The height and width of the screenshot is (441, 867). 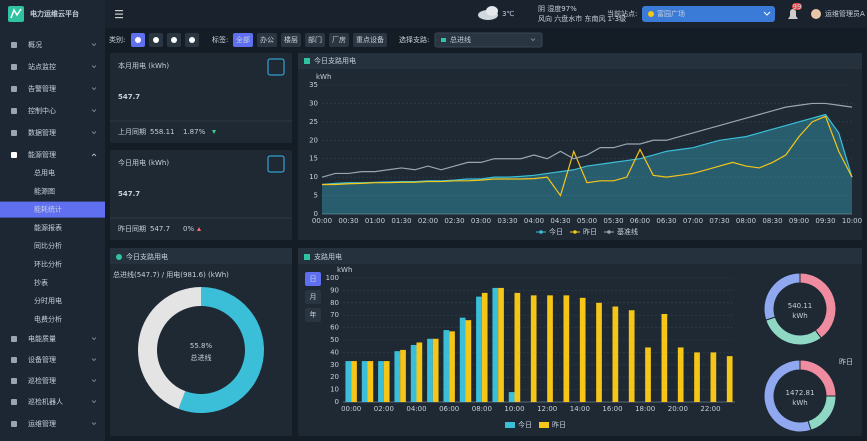 What do you see at coordinates (651, 14) in the screenshot?
I see `site-dot` at bounding box center [651, 14].